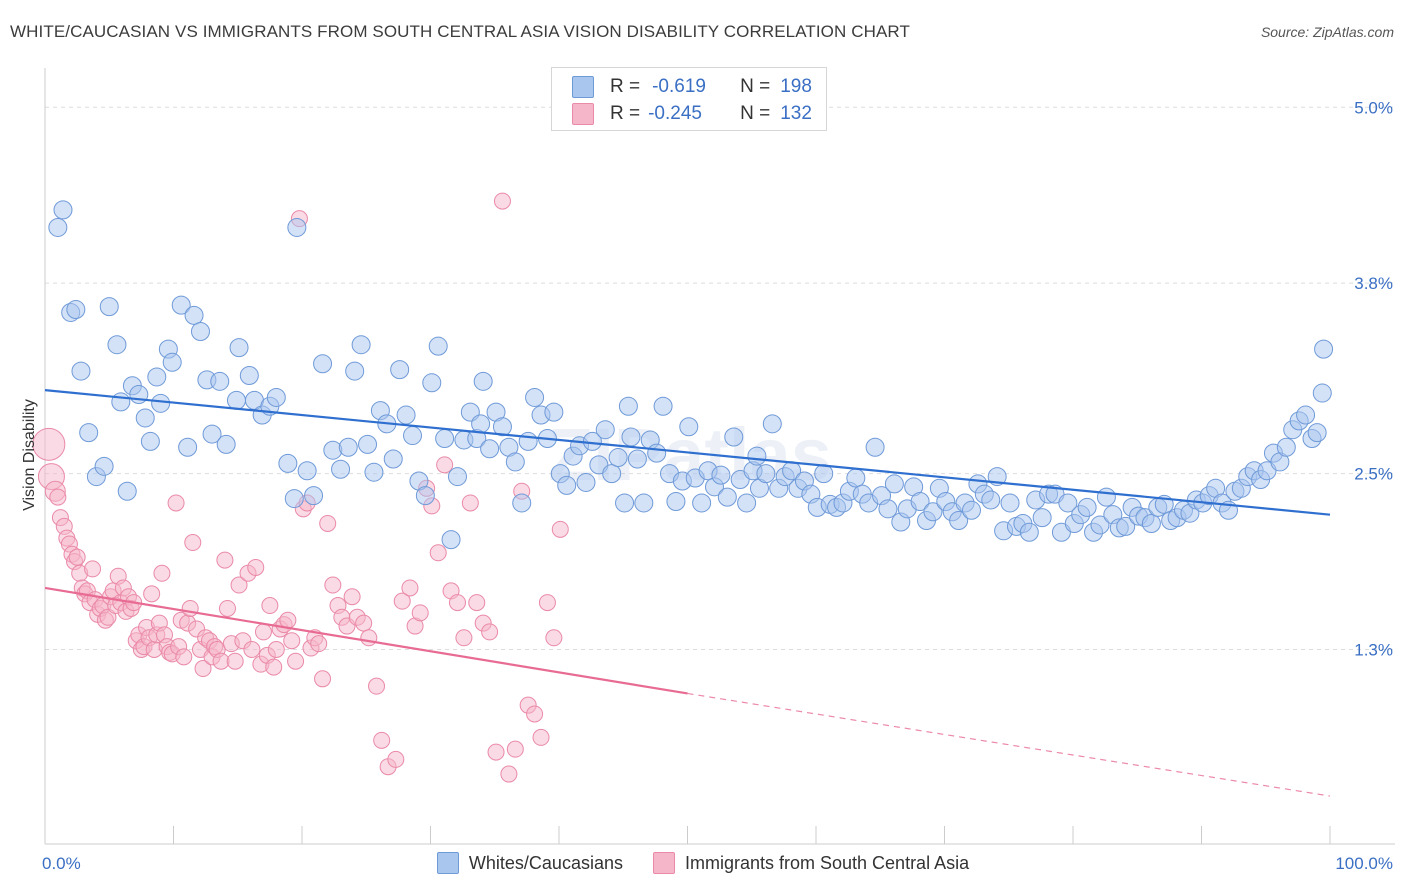 The height and width of the screenshot is (892, 1406). What do you see at coordinates (583, 87) in the screenshot?
I see `blue-swatch` at bounding box center [583, 87].